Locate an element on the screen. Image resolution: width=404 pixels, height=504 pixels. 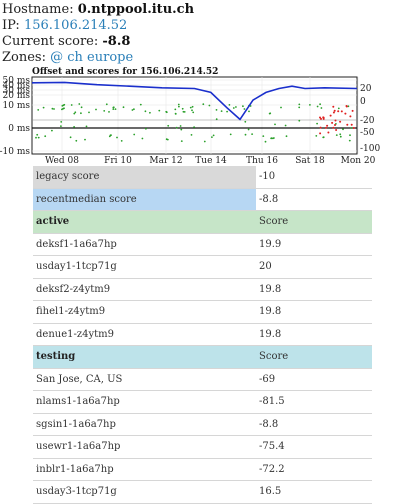
score-label: Current score: is located at coordinates (50, 41).